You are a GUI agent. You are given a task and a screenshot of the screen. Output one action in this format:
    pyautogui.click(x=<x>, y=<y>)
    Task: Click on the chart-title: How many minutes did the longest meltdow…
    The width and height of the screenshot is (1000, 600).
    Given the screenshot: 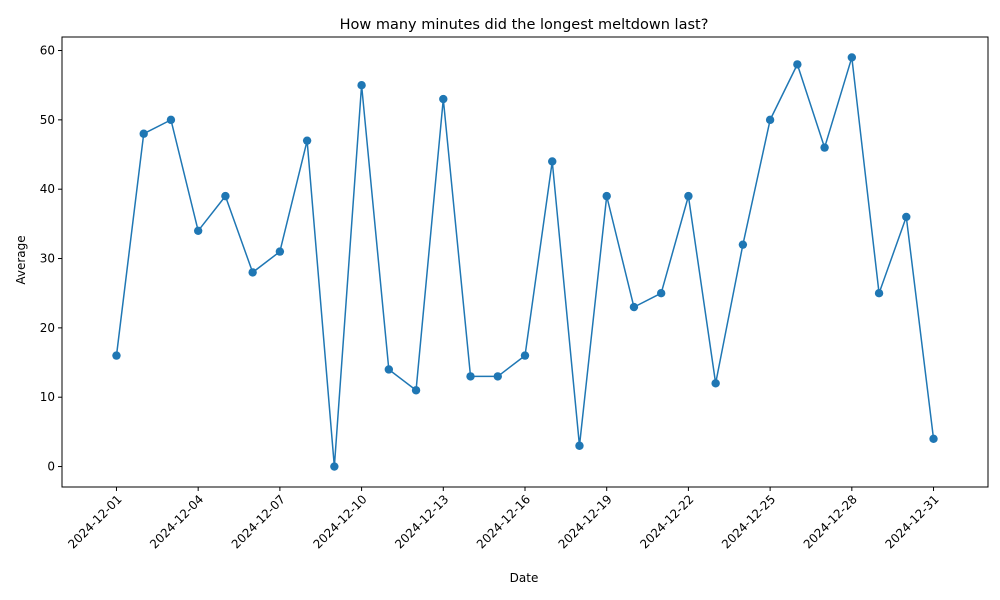 What is the action you would take?
    pyautogui.click(x=524, y=25)
    